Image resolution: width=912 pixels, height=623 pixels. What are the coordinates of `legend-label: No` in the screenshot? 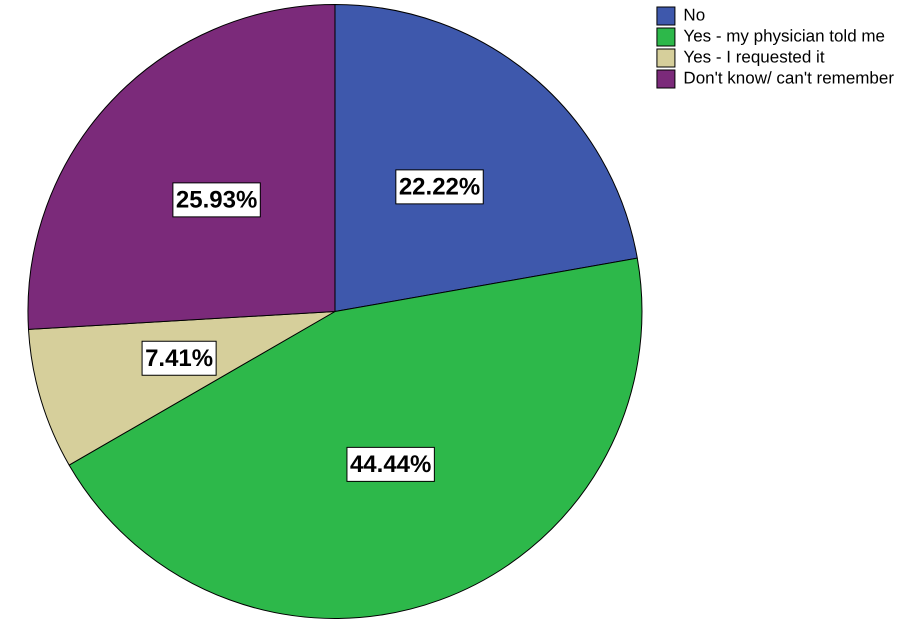 It's located at (694, 15).